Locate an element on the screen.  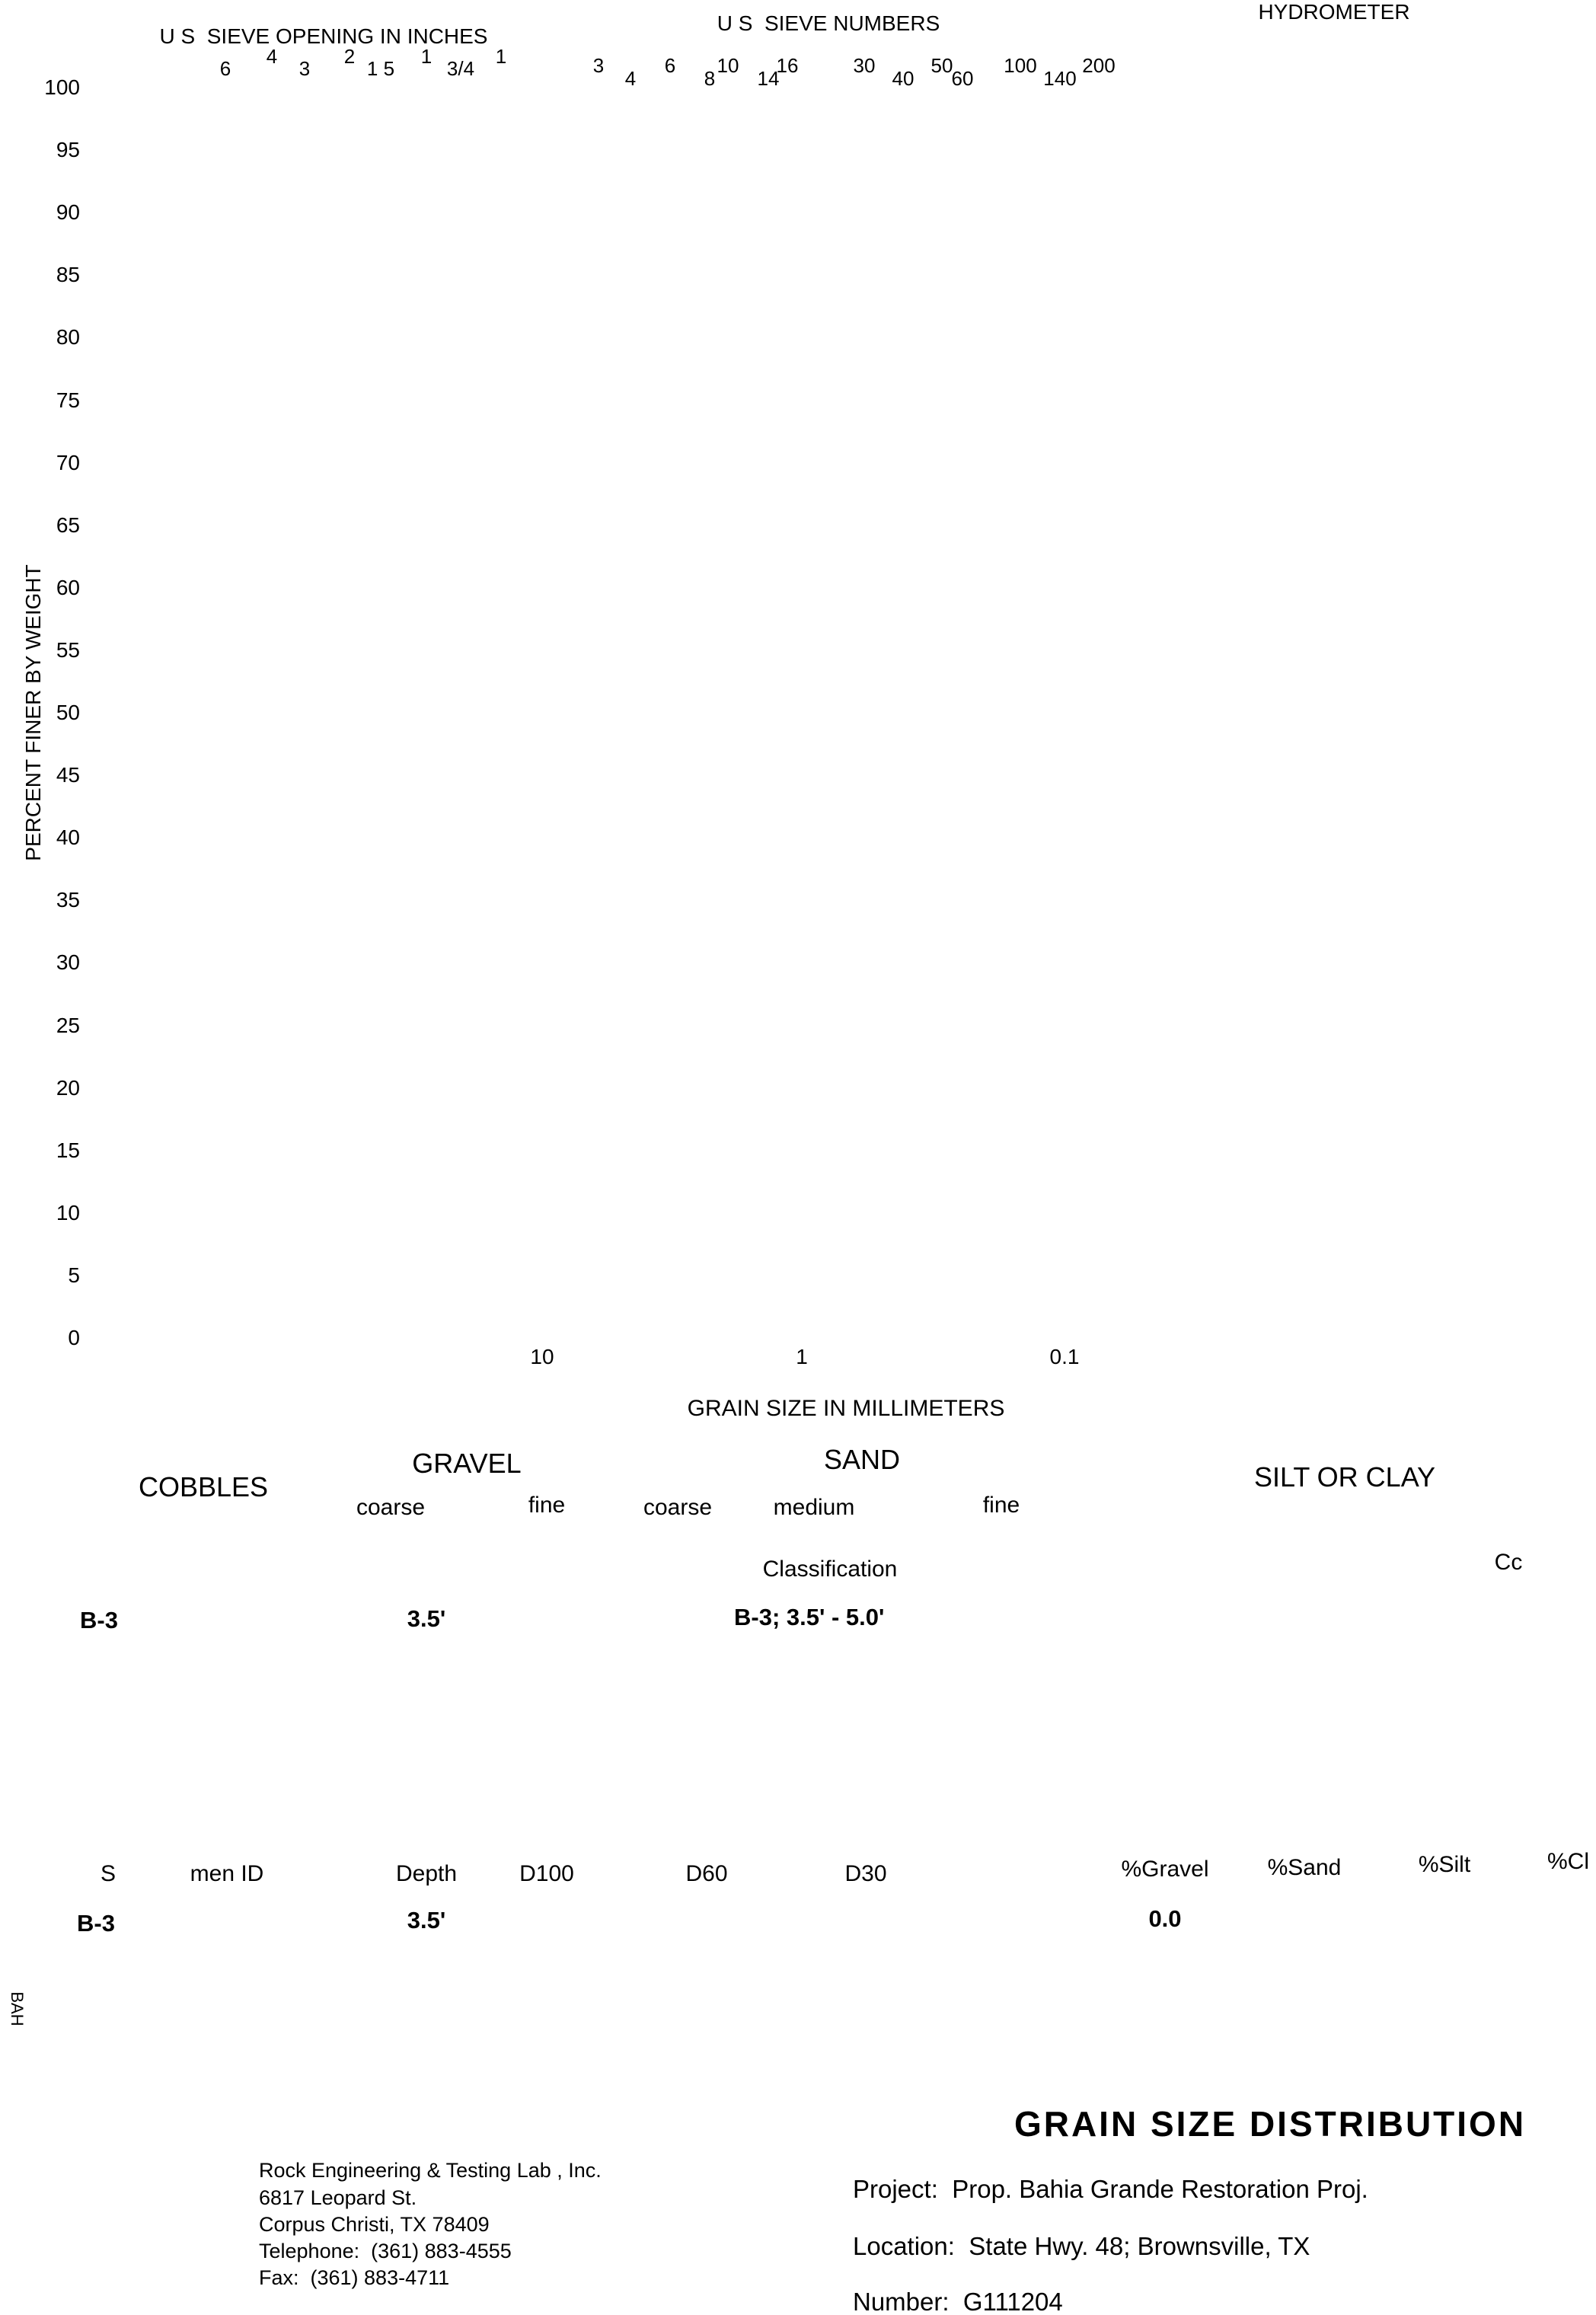
classification-header: Classification is located at coordinates (830, 1569).